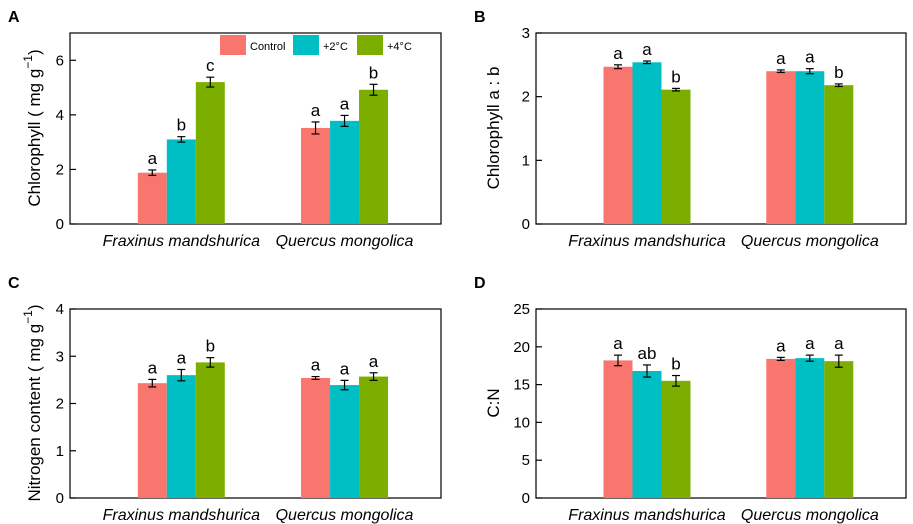 Image resolution: width=913 pixels, height=524 pixels. Describe the element at coordinates (526, 498) in the screenshot. I see `panel-d-ytick-label: 0` at that location.